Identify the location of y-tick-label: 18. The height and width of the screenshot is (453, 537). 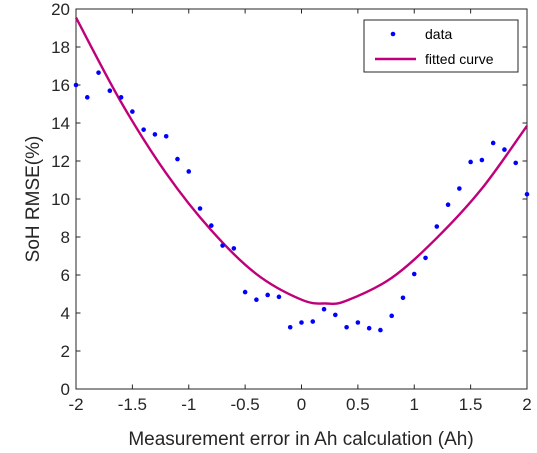
(60, 47).